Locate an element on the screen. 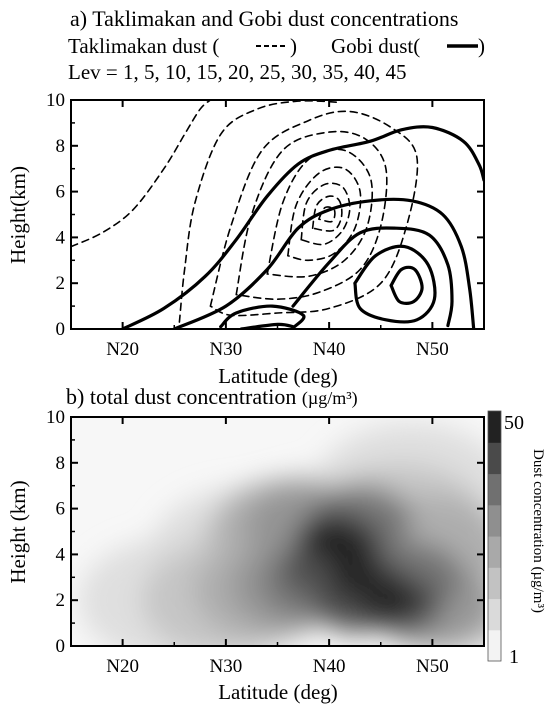 The image size is (553, 704). legend-gobi-close: ) is located at coordinates (481, 46).